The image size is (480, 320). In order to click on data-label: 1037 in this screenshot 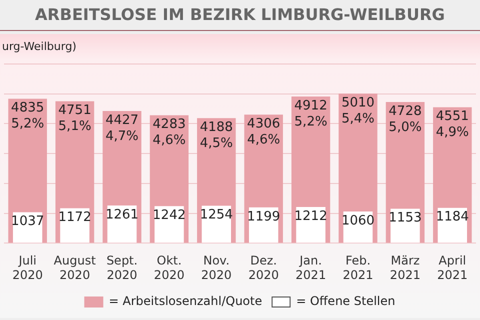, I will do `click(27, 222)`.